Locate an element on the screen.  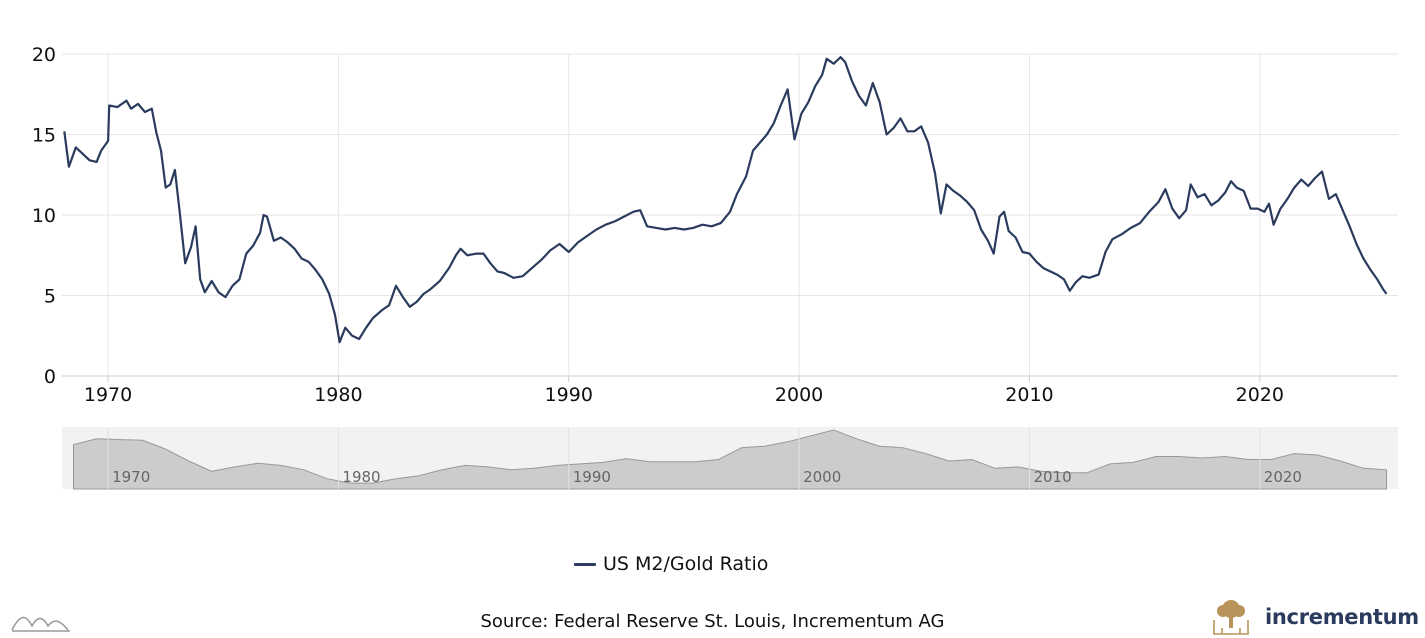
navigator-tick-label: 1990 is located at coordinates (592, 477).